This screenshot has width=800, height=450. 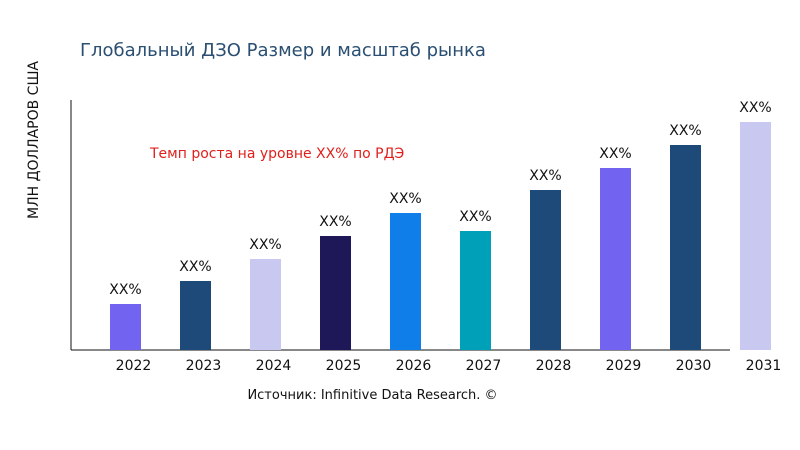 I want to click on chart-title: Глобальный ДЗО Размер и масштаб рынка, so click(x=283, y=50).